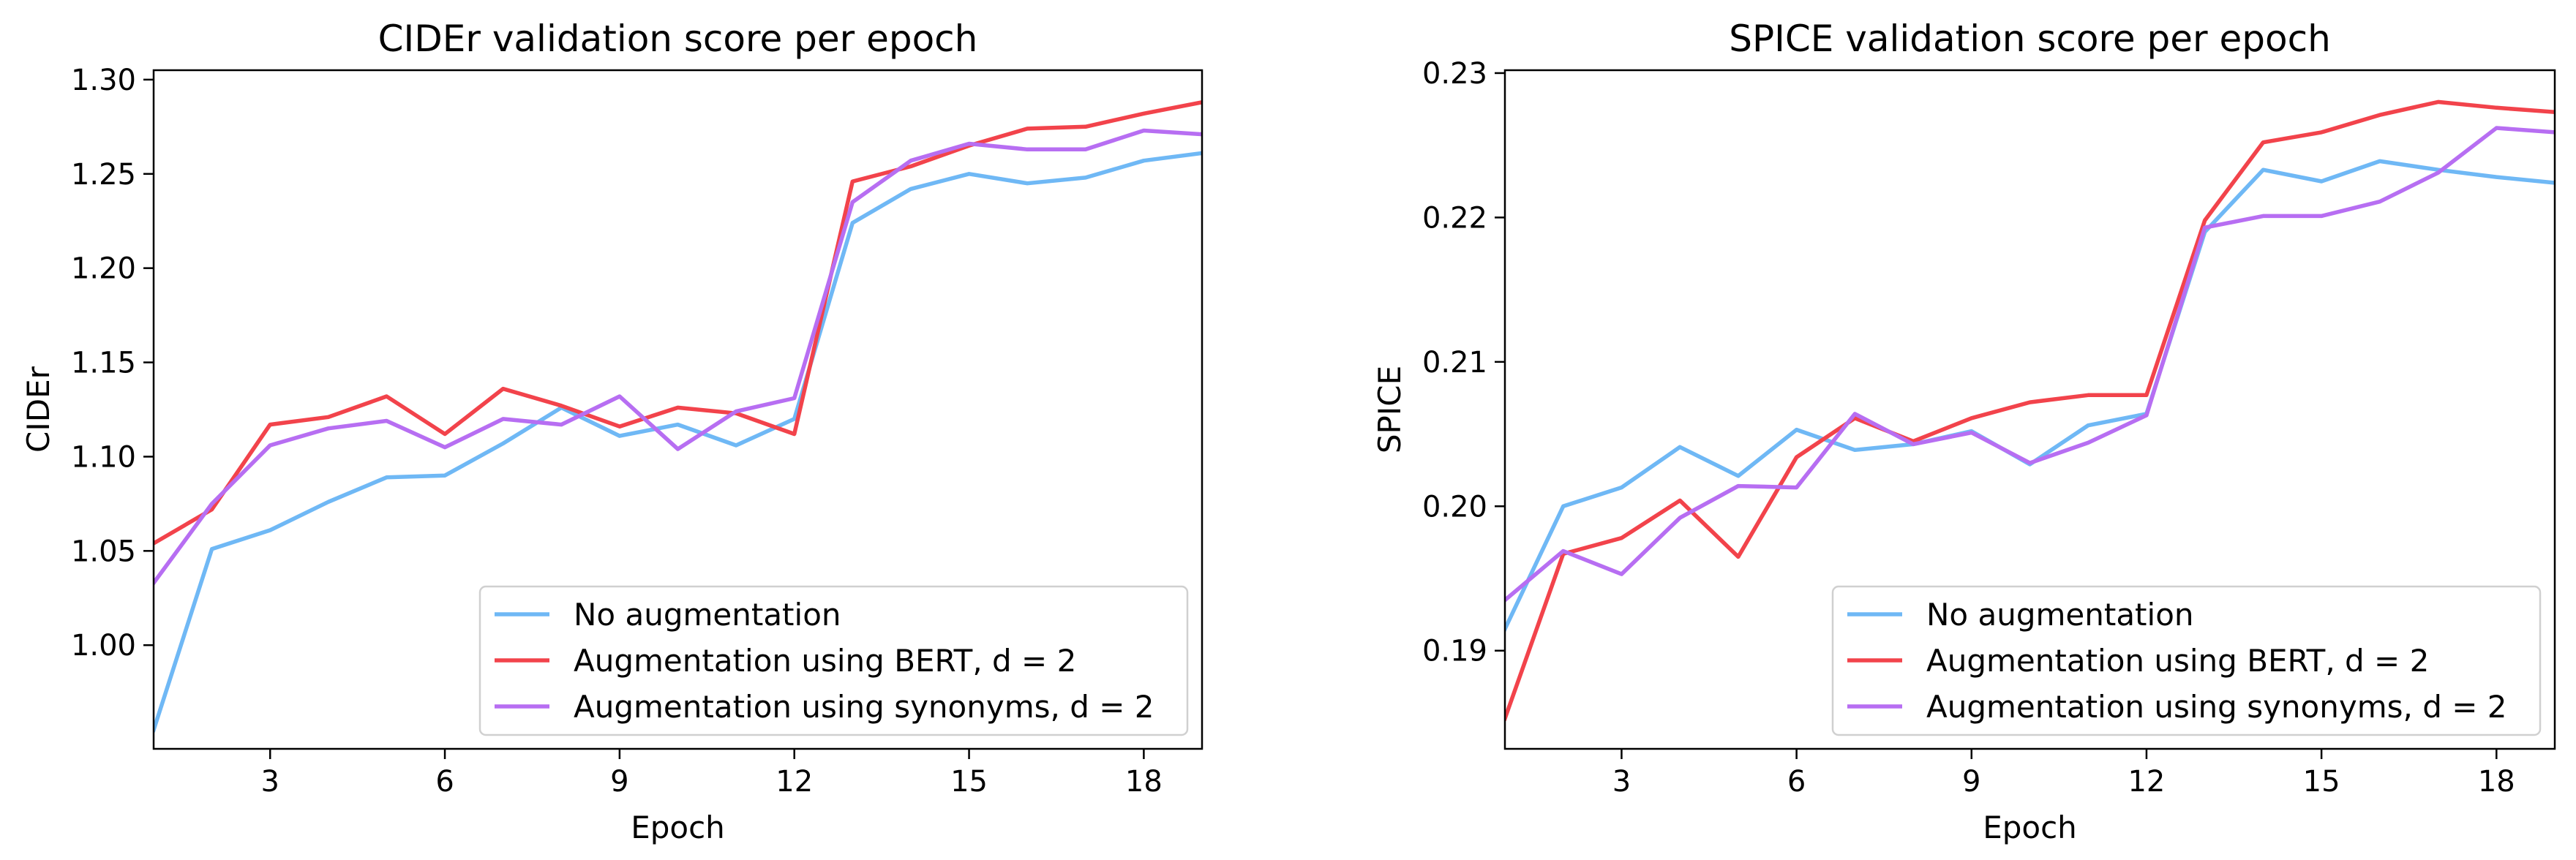  I want to click on y-axis-label: SPICE, so click(1390, 409).